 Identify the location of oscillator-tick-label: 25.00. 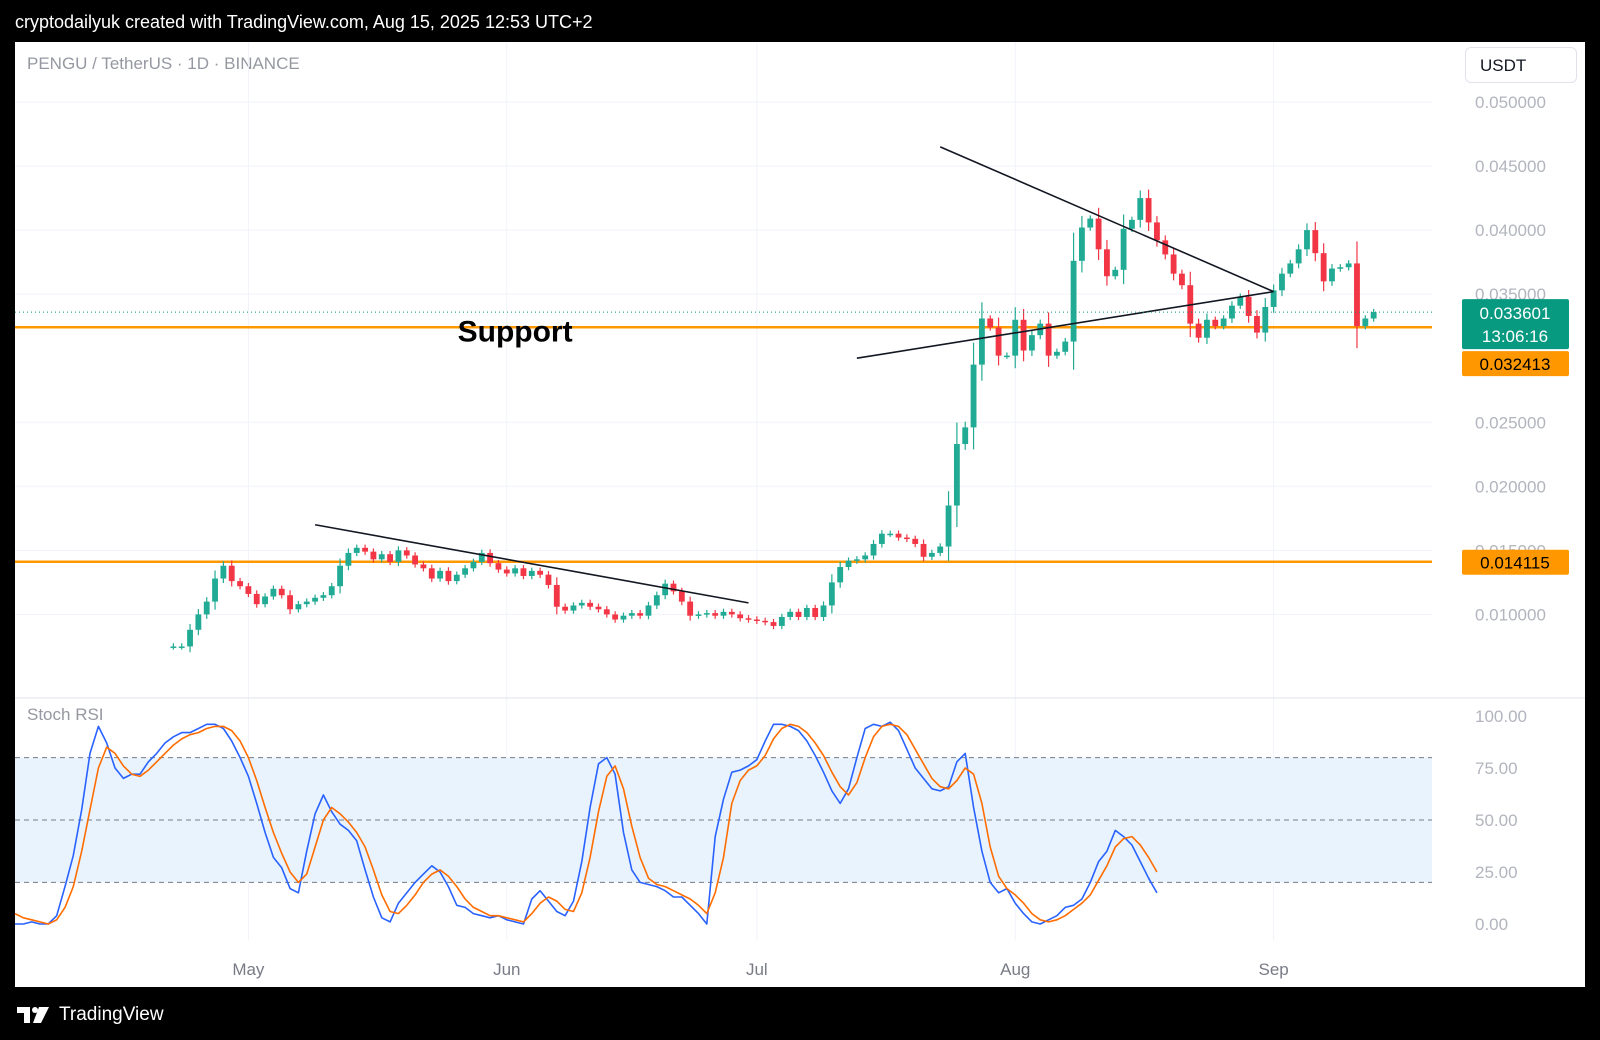
(1496, 872).